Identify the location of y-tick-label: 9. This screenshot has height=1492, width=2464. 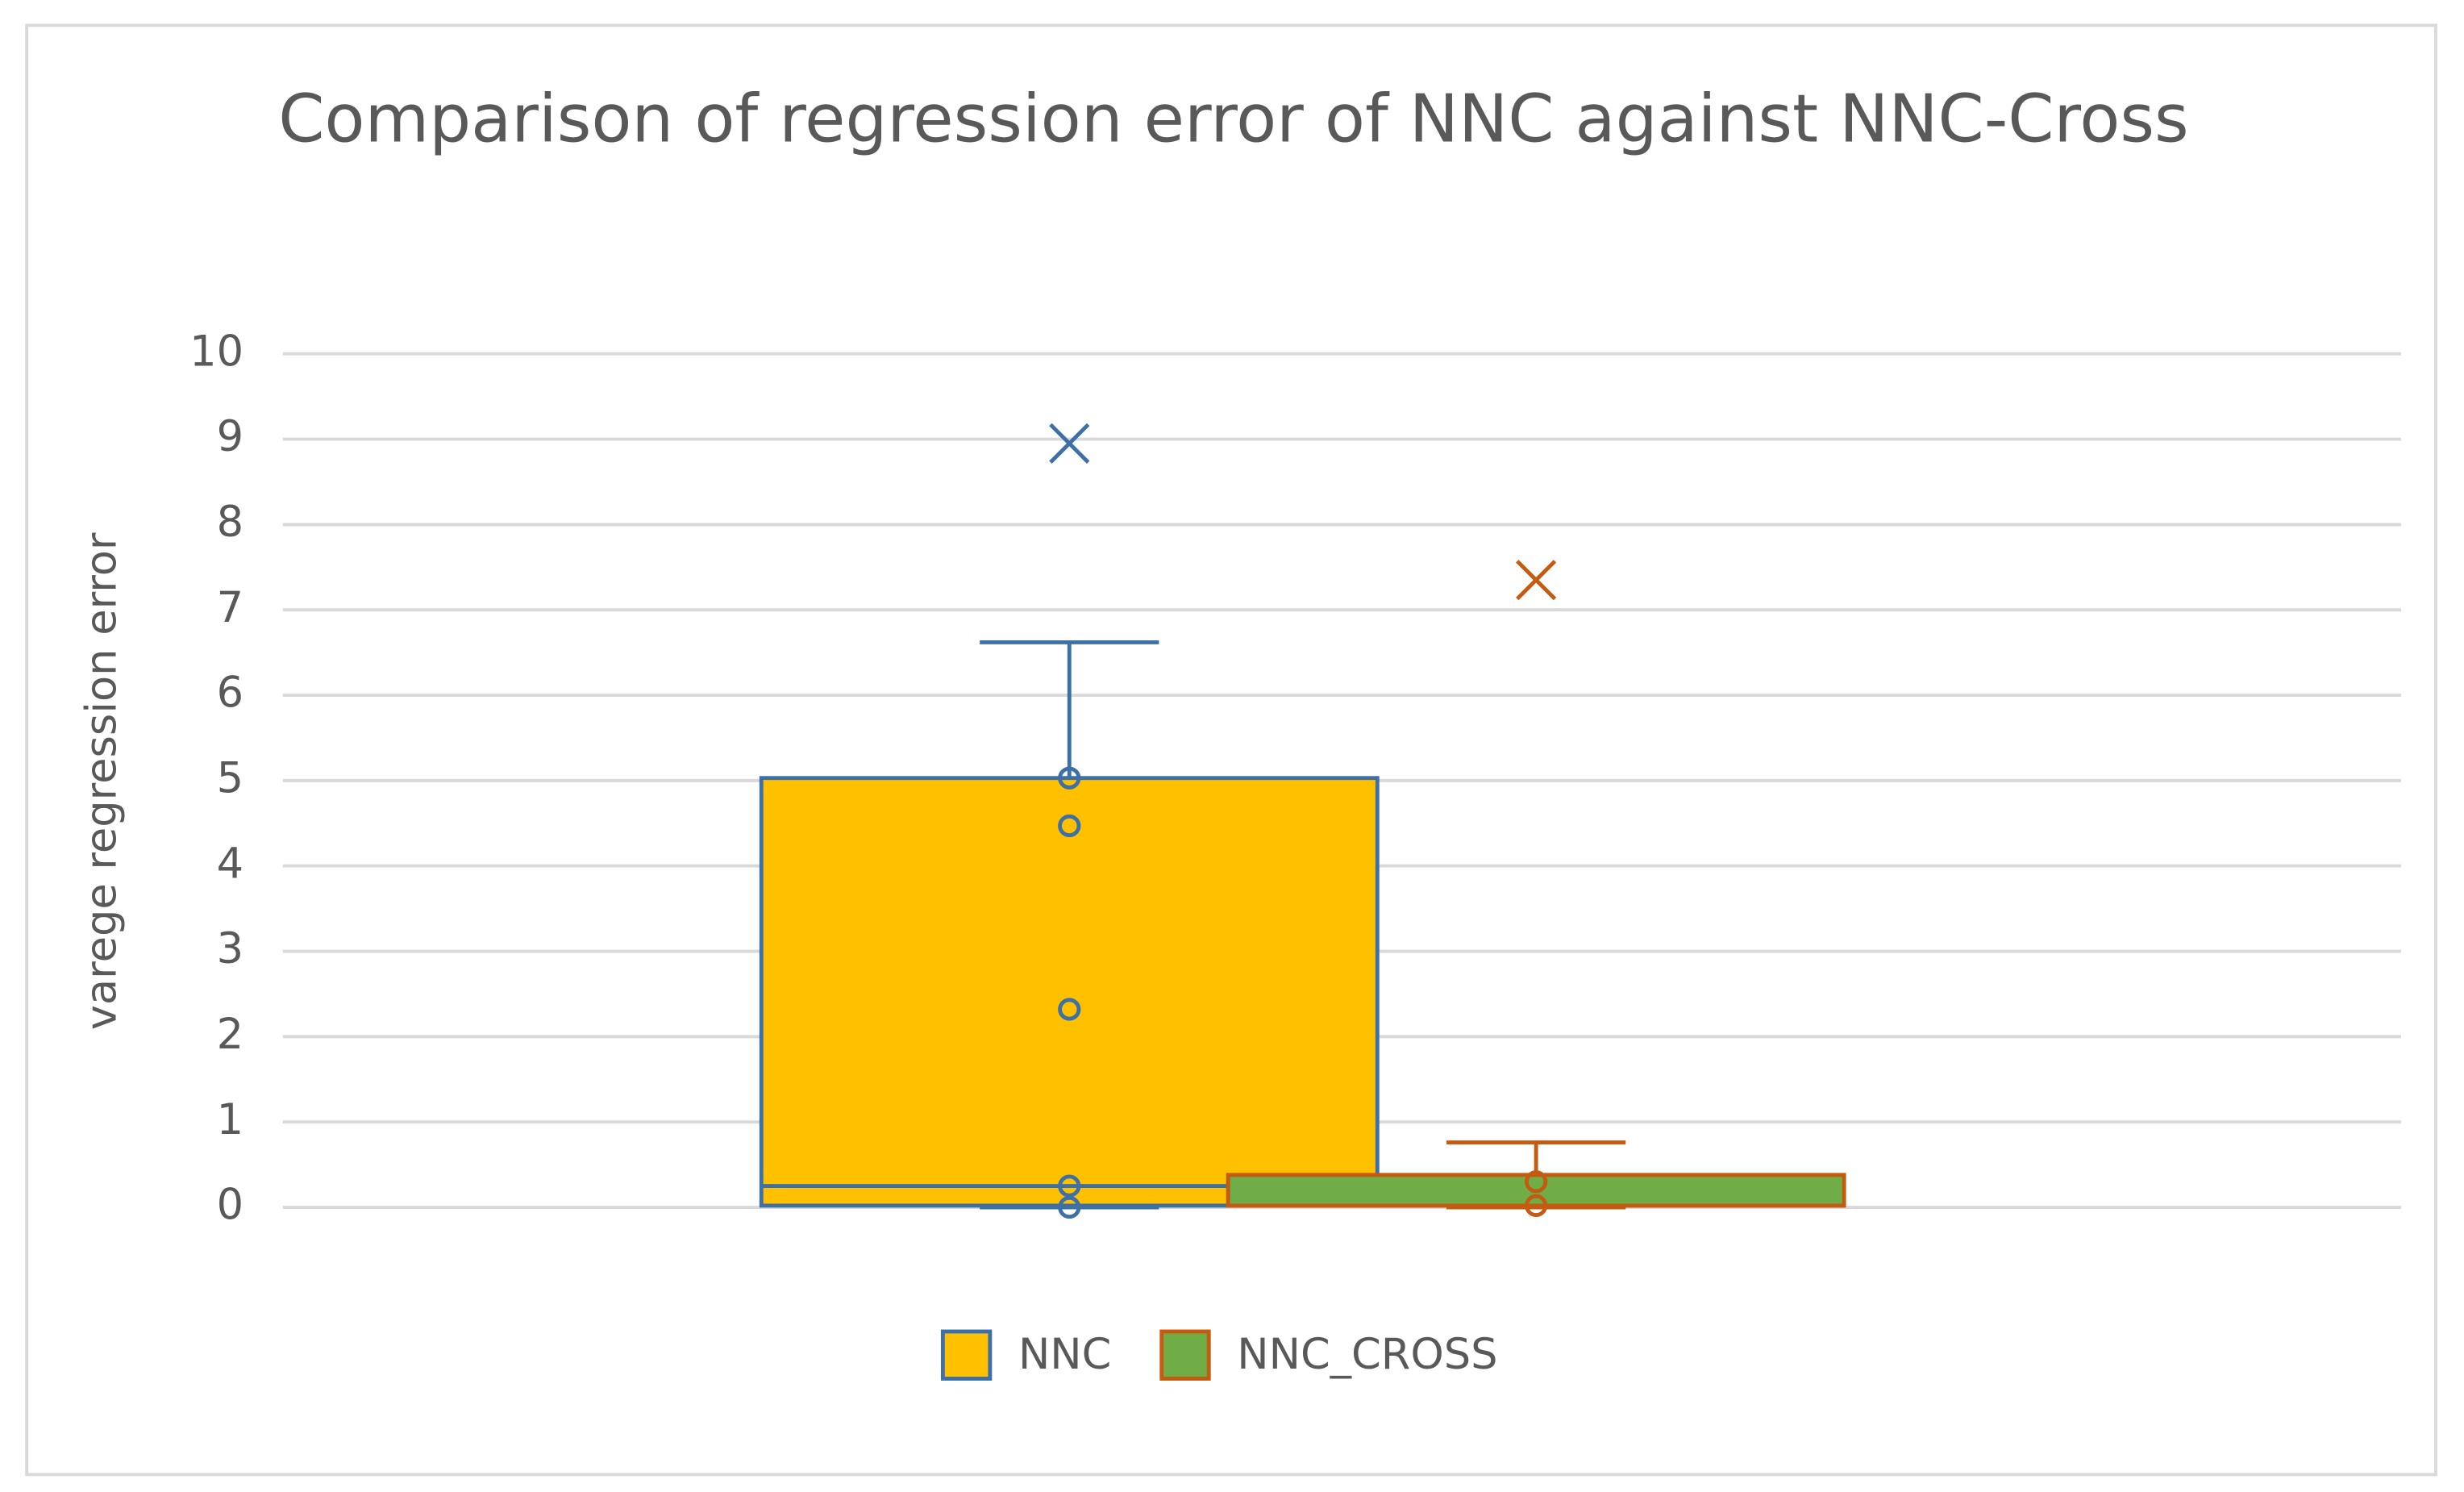
(230, 437).